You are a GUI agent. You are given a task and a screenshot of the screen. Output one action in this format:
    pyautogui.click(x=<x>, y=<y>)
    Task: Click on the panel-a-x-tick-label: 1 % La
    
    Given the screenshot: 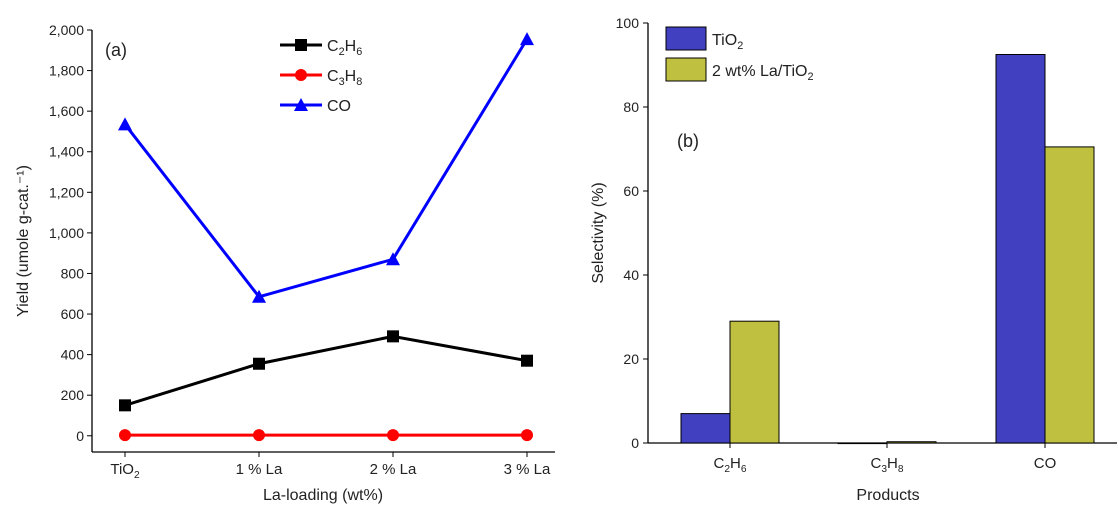 What is the action you would take?
    pyautogui.click(x=259, y=469)
    